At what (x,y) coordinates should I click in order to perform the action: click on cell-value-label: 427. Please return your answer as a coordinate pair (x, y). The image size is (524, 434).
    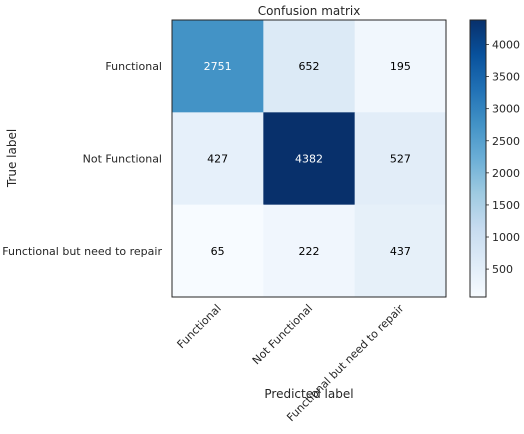
    Looking at the image, I should click on (217, 159).